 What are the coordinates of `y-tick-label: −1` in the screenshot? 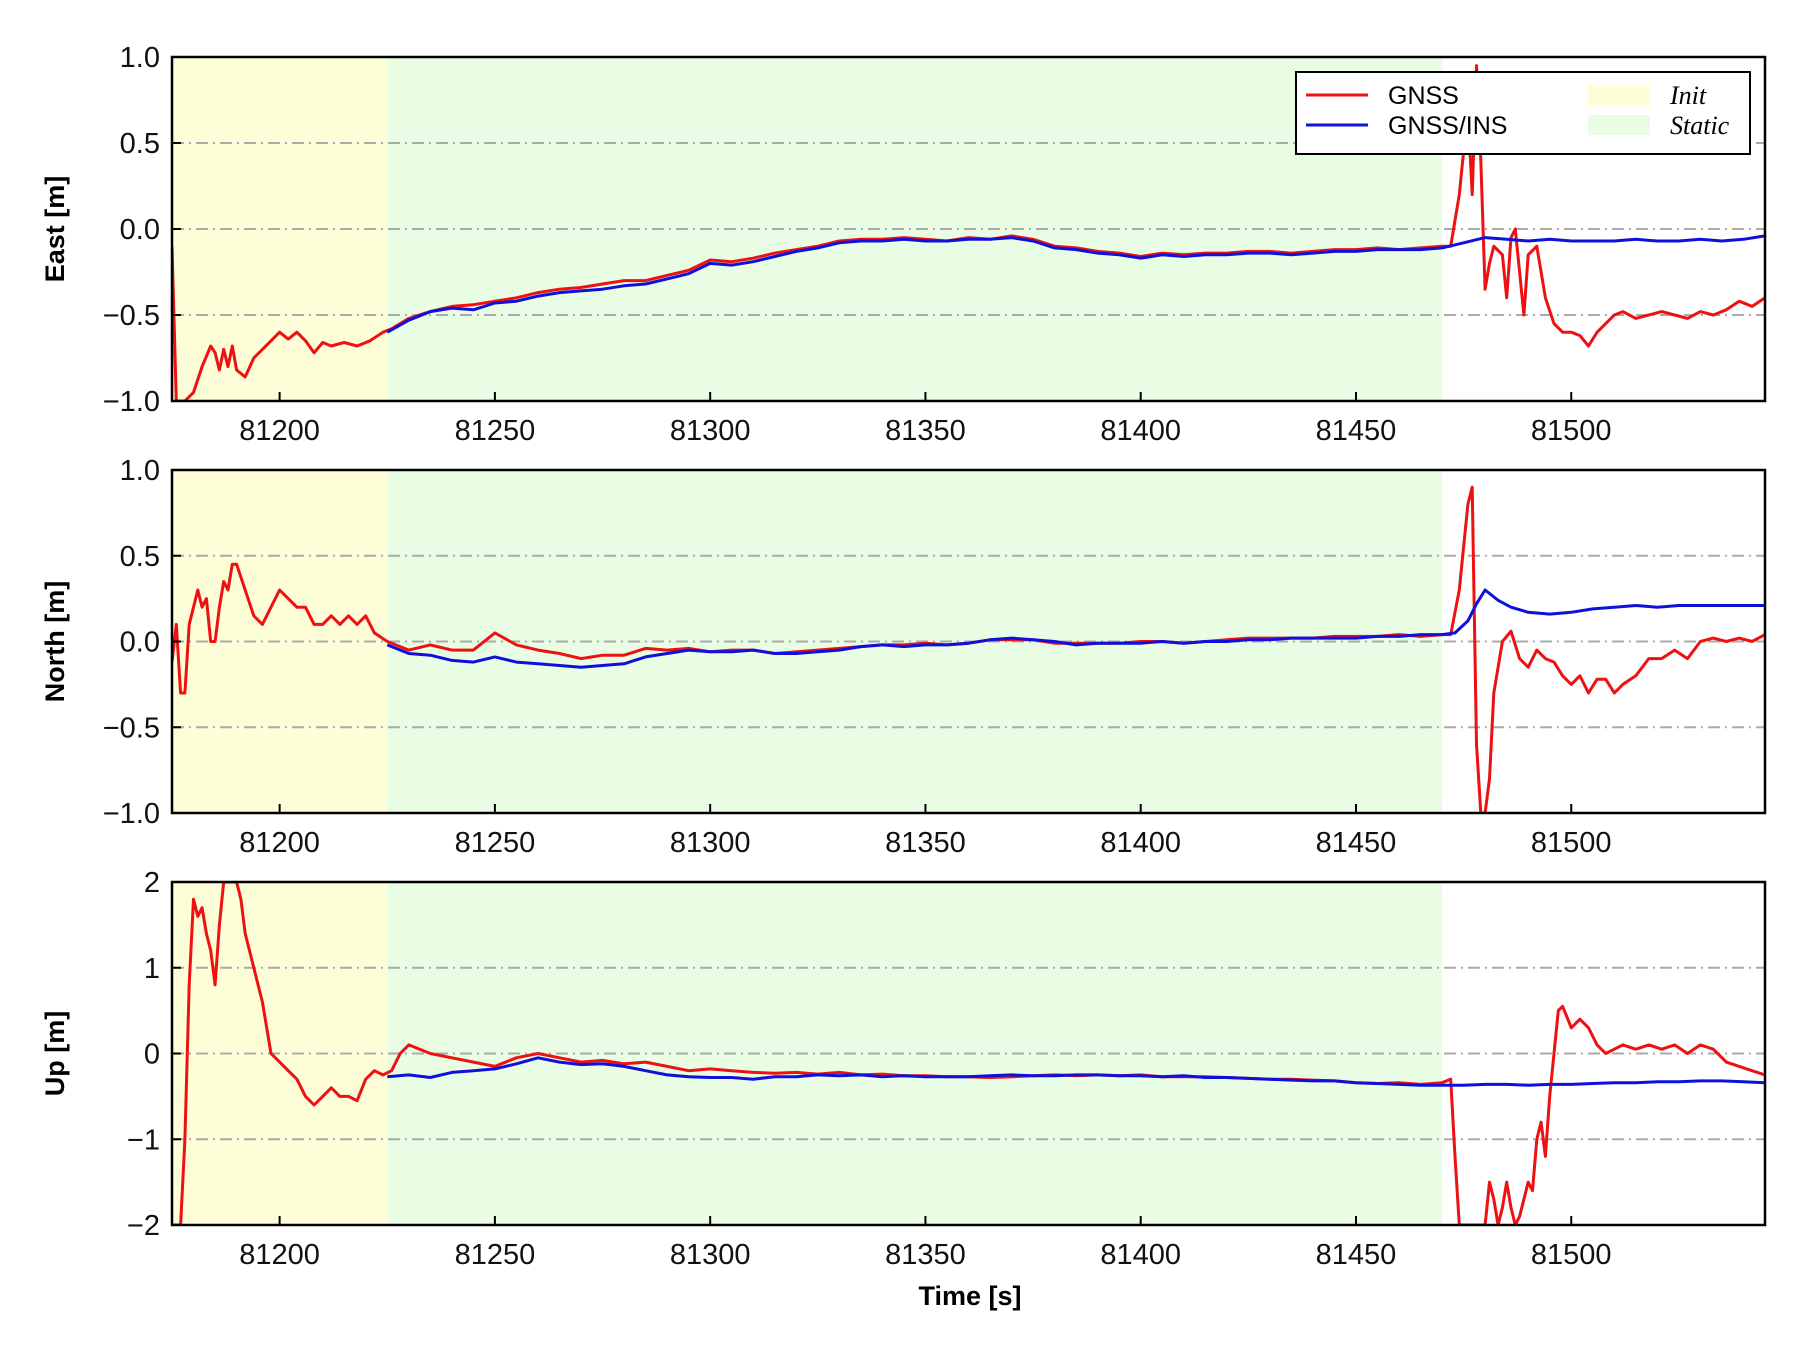 It's located at (143, 1140).